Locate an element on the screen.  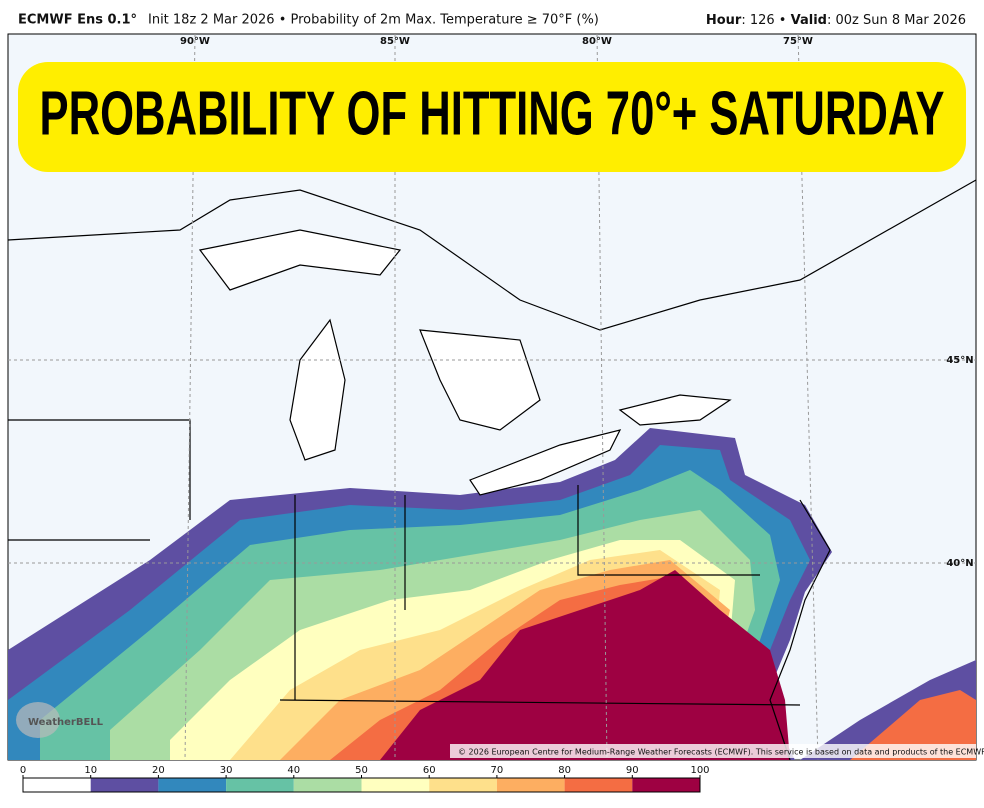
colorbar-tick-label: 80 is located at coordinates (564, 770).